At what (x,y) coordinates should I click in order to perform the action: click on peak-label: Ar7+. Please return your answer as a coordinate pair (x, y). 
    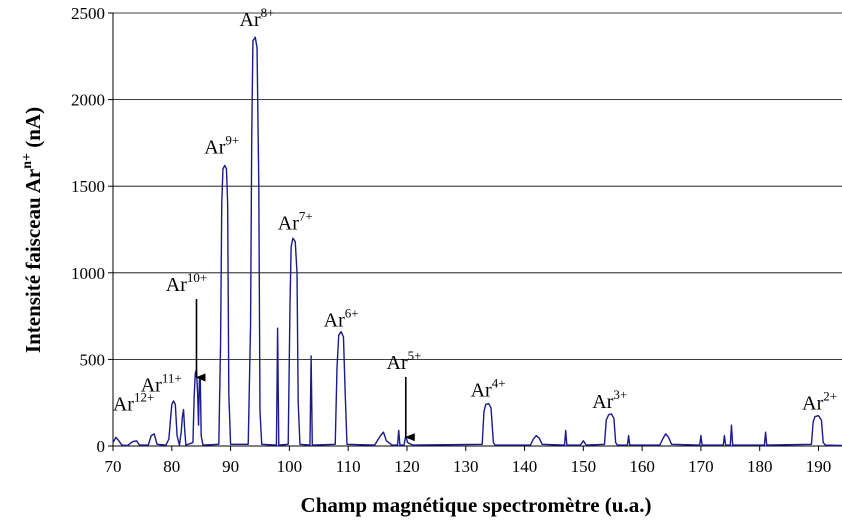
    Looking at the image, I should click on (295, 222).